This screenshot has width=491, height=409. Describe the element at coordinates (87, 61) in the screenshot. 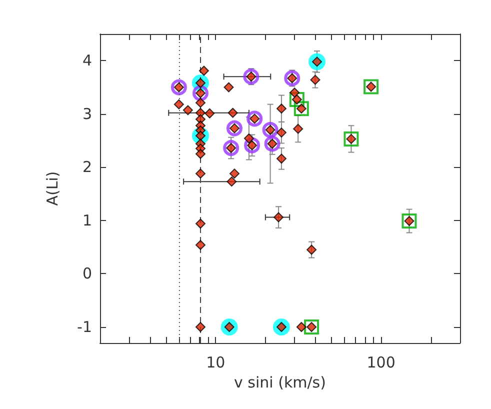

I see `y-tick-label: 4` at that location.